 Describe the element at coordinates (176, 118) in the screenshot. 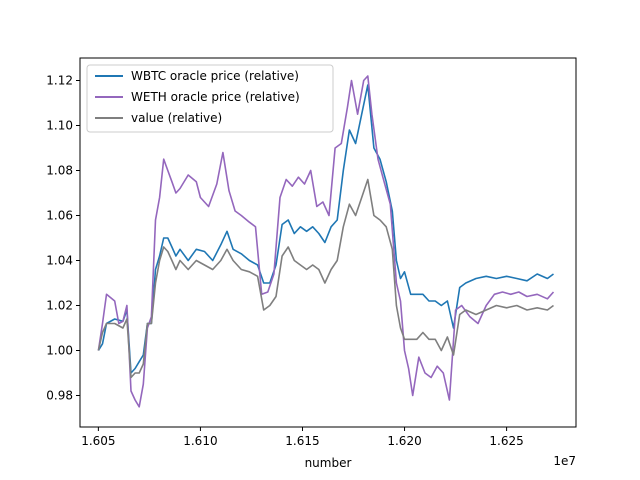

I see `legend-label-value: value (relative)` at that location.